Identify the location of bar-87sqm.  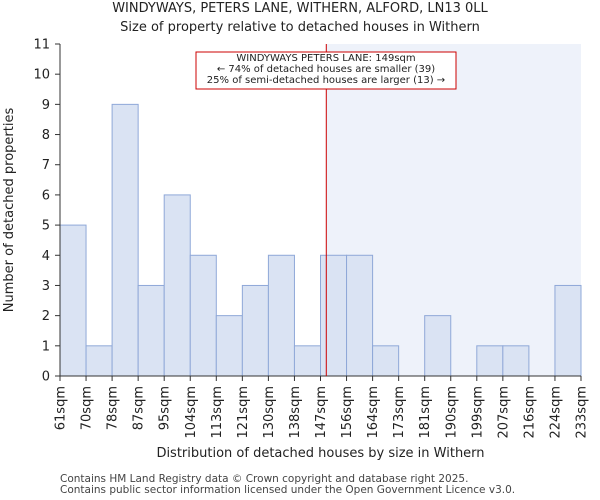
(151, 330).